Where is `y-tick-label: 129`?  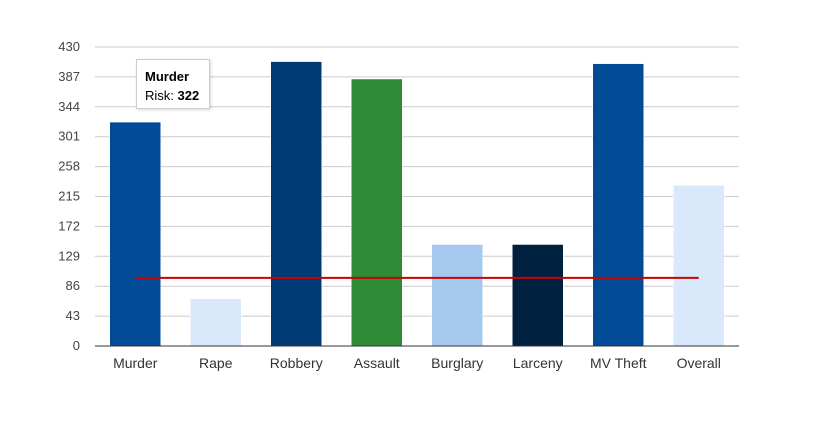
y-tick-label: 129 is located at coordinates (69, 255).